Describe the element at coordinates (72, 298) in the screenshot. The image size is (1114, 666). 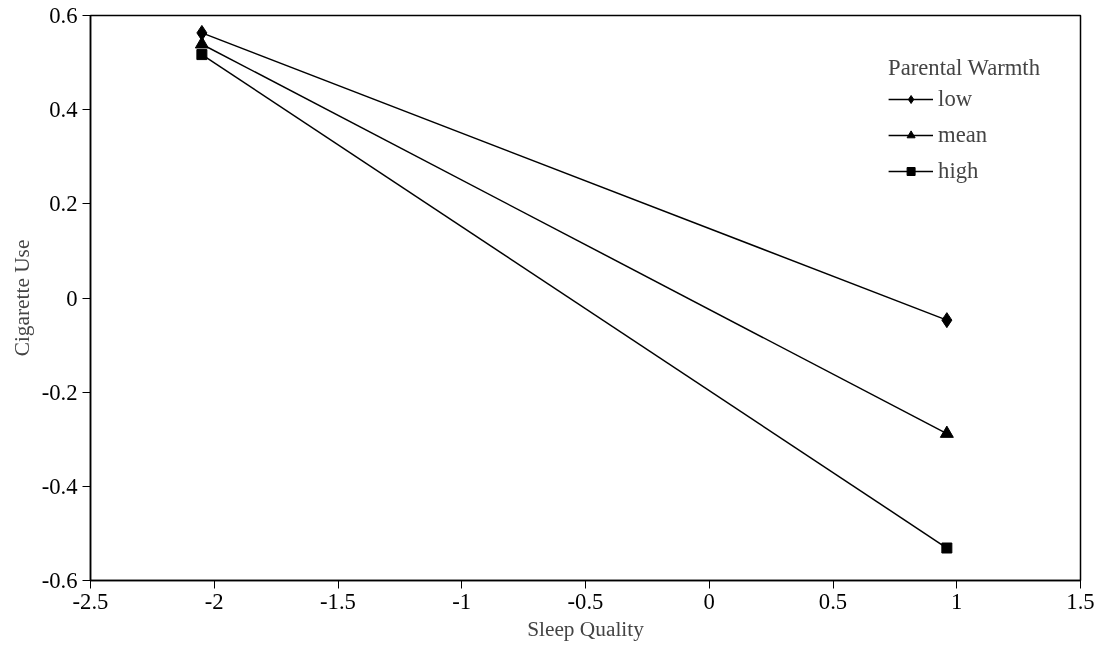
I see `y-tick-label: 0` at that location.